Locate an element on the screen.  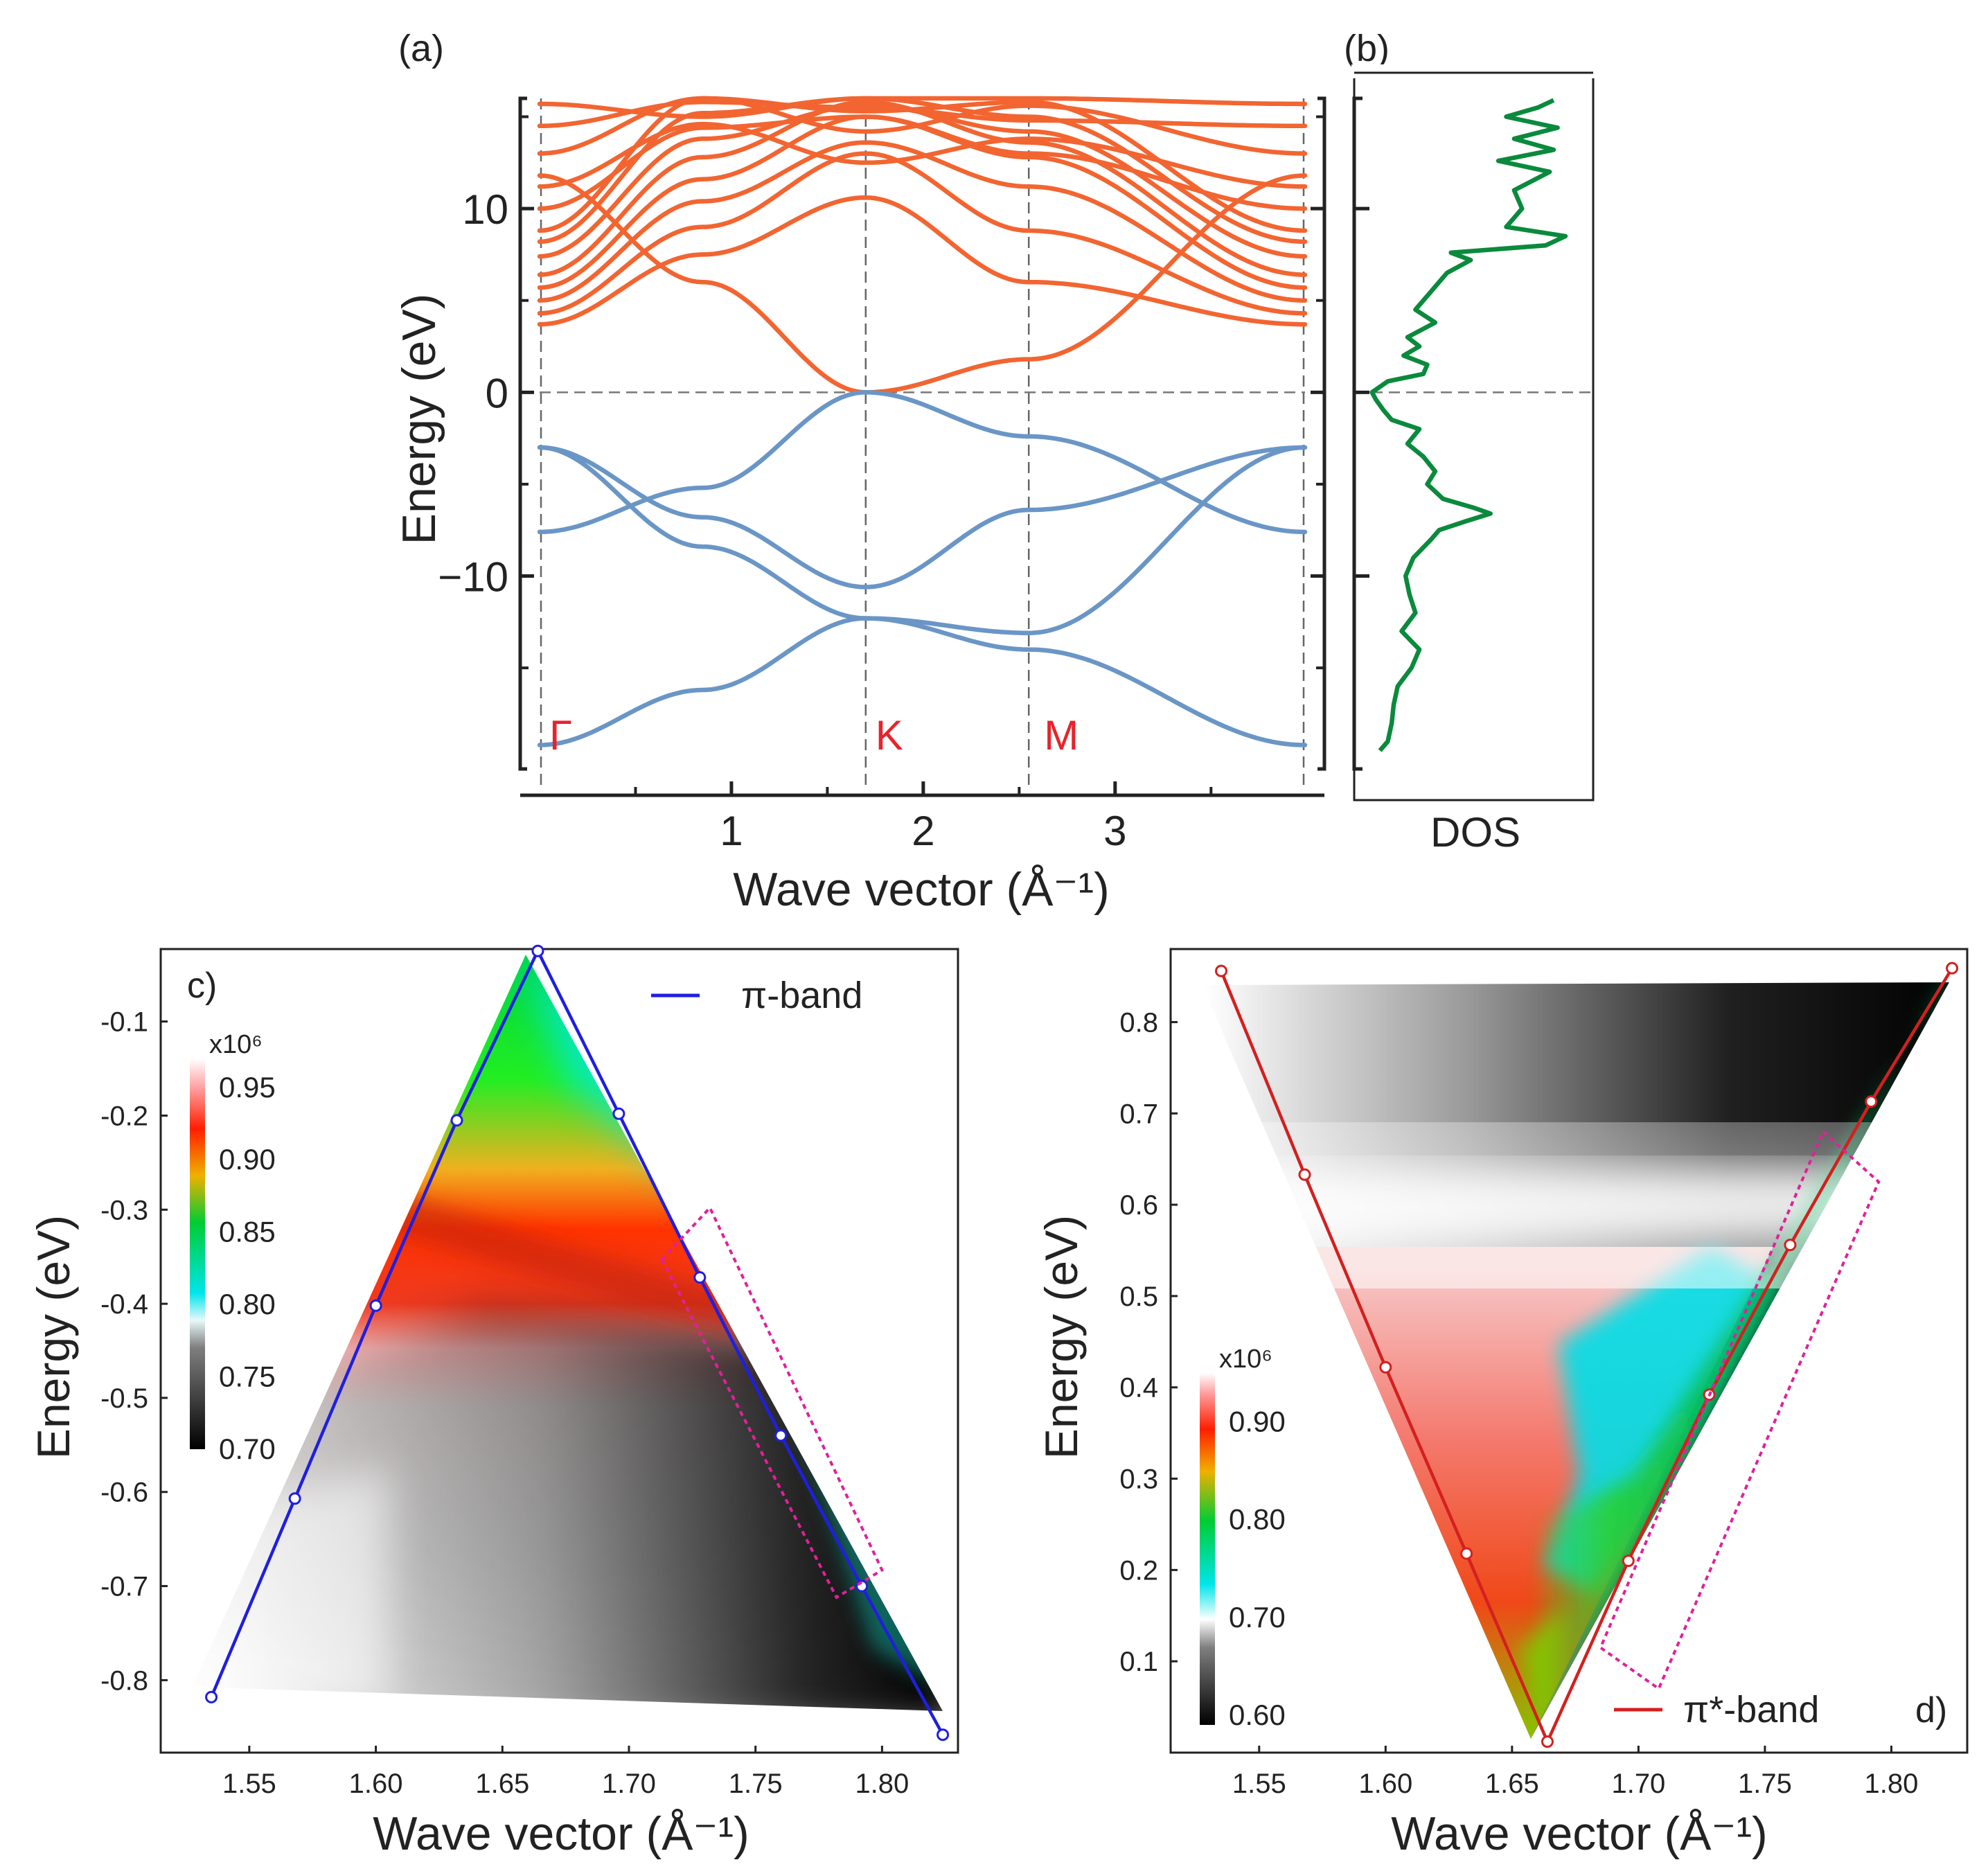
panel-a-label: (a) is located at coordinates (421, 49).